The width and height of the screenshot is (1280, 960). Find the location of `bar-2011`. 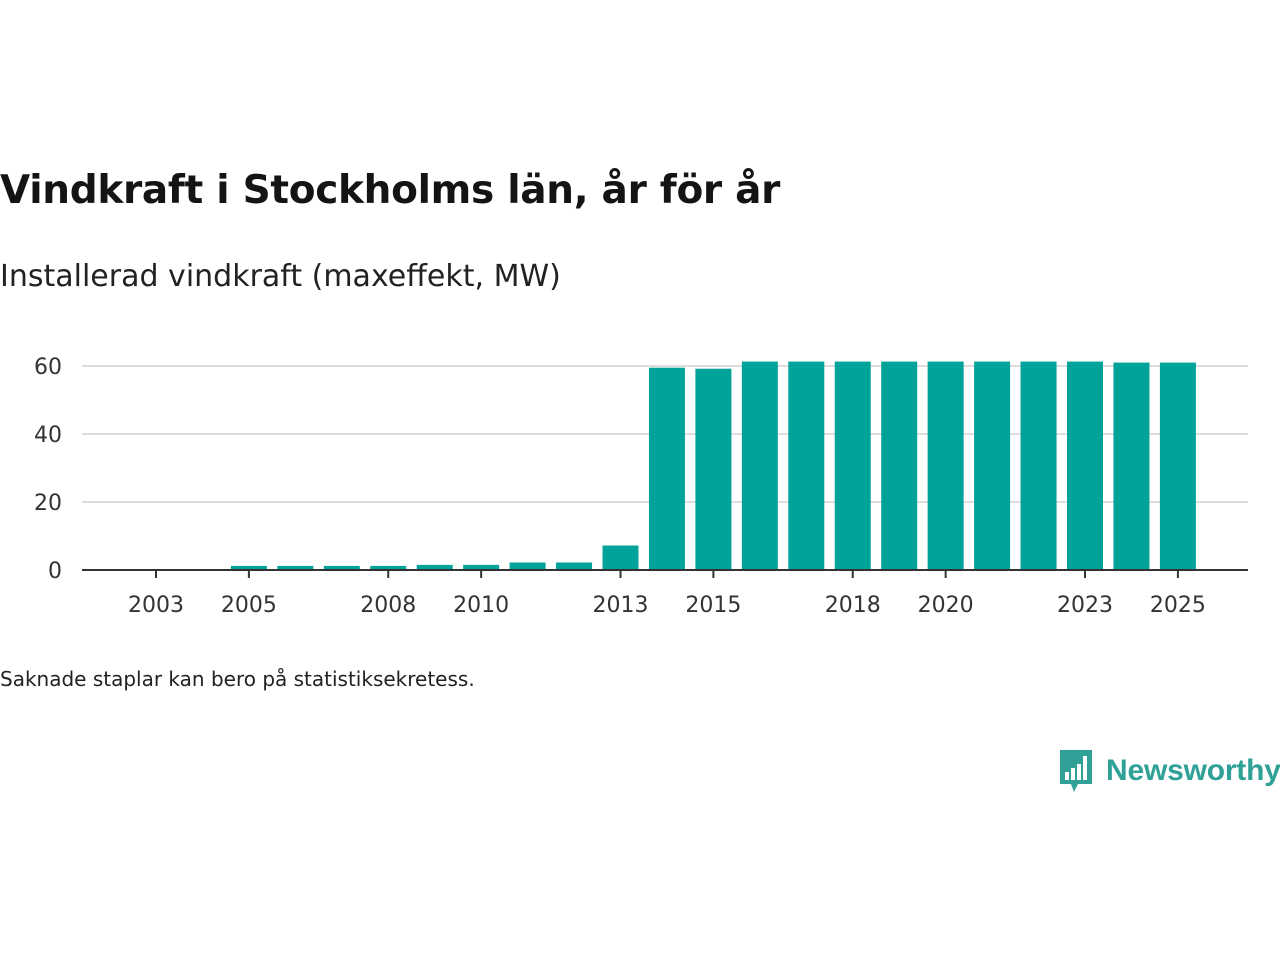

bar-2011 is located at coordinates (527, 566).